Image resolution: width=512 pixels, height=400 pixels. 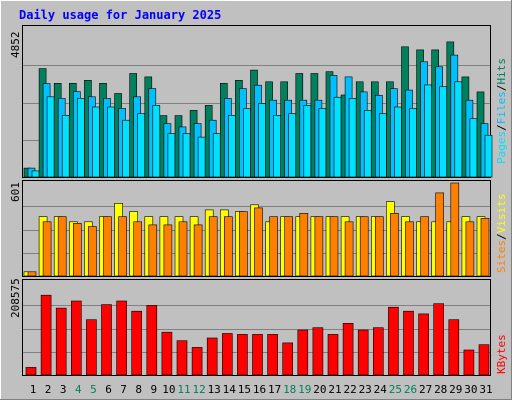 I want to click on day-label-16: 16, so click(x=259, y=389).